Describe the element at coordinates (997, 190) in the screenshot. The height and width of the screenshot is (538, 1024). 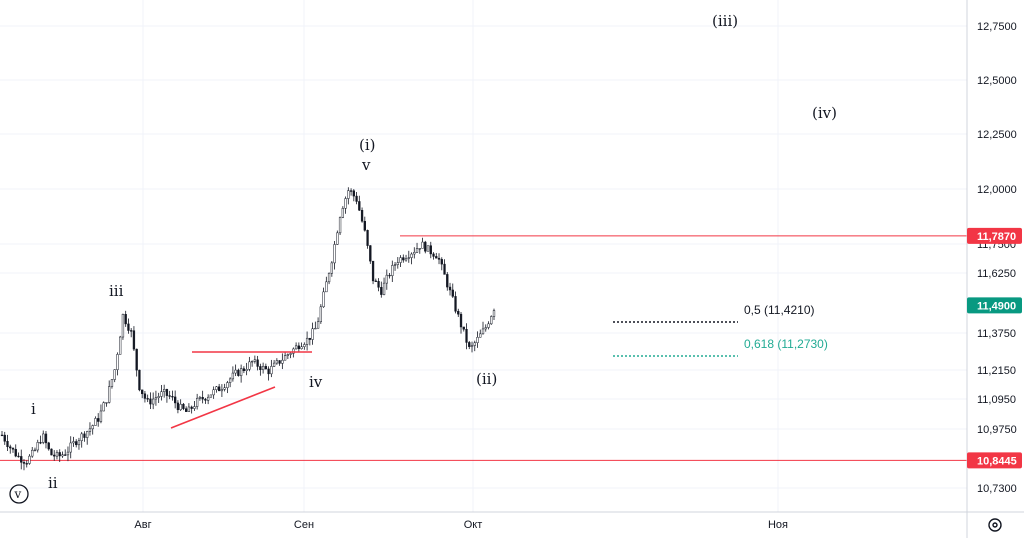
I see `y-tick-label: 12,0000` at that location.